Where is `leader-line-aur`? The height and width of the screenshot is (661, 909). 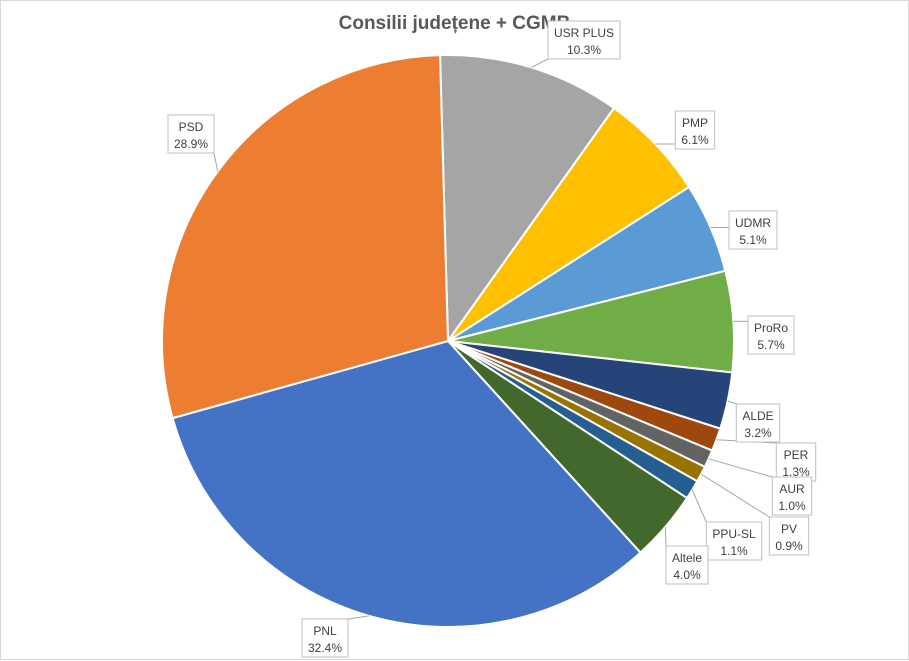
leader-line-aur is located at coordinates (740, 468).